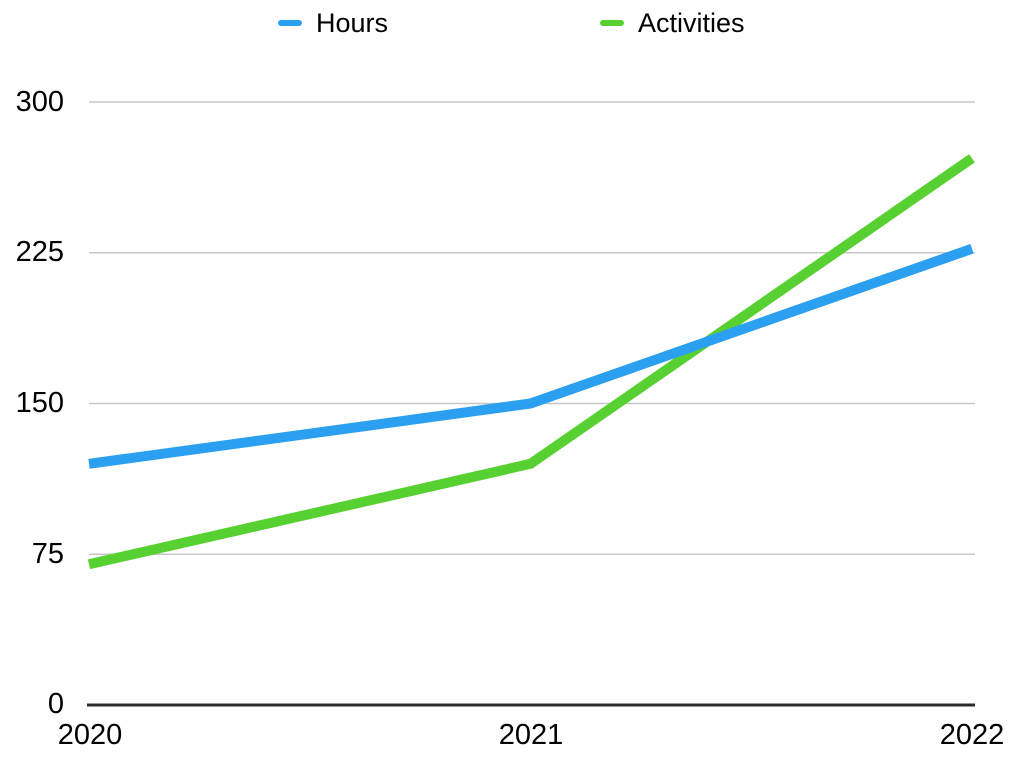  Describe the element at coordinates (55, 704) in the screenshot. I see `y-axis-tick-label: 0` at that location.